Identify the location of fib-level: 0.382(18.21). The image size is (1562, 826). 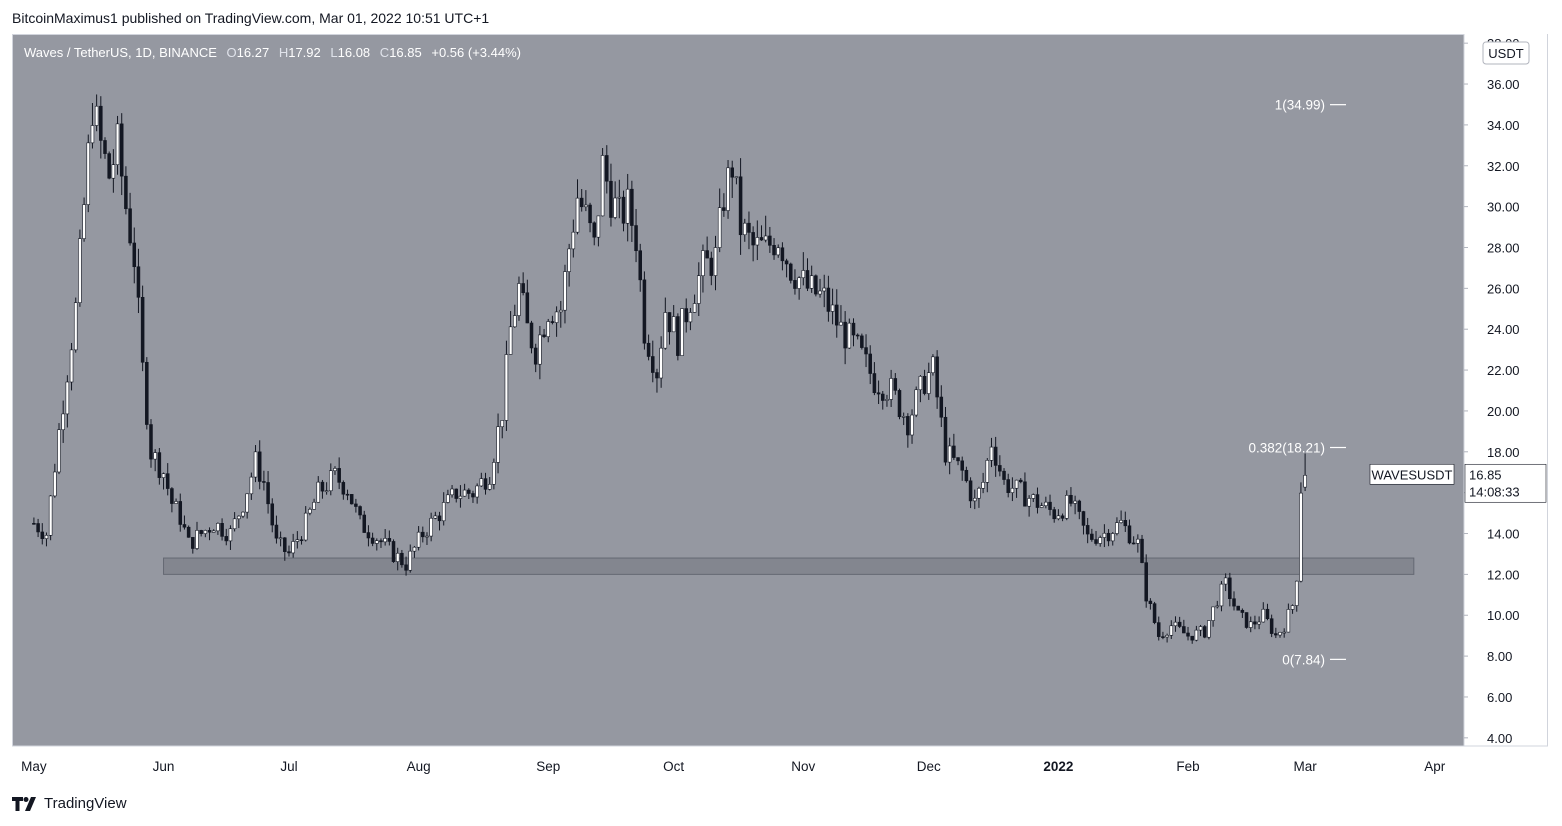
(1297, 448).